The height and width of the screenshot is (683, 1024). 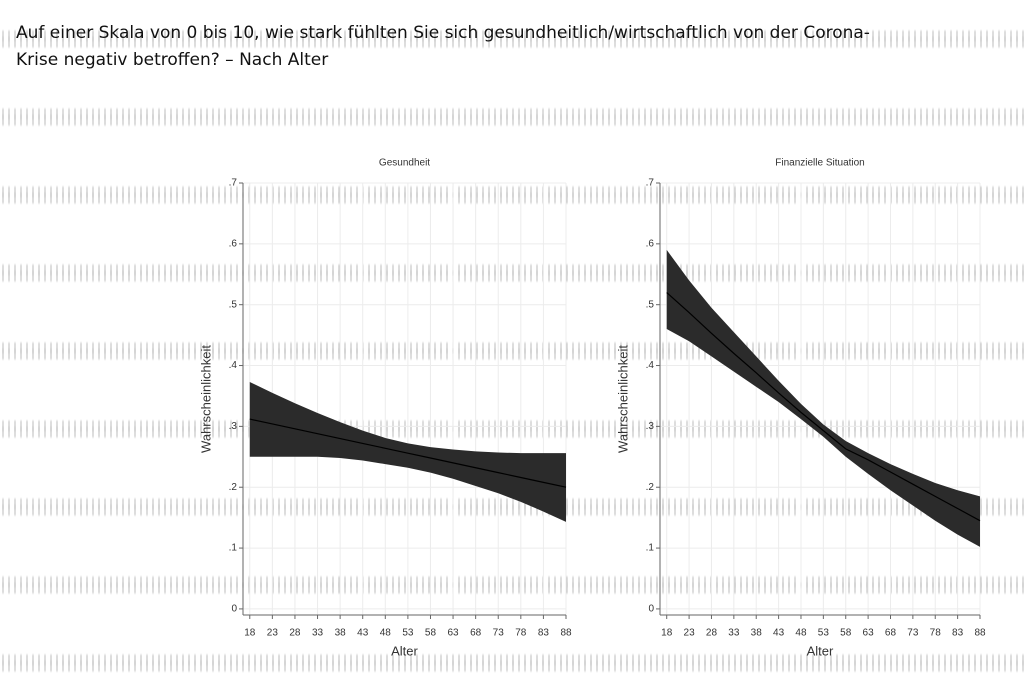 What do you see at coordinates (820, 163) in the screenshot?
I see `chart-title: Finanzielle Situation` at bounding box center [820, 163].